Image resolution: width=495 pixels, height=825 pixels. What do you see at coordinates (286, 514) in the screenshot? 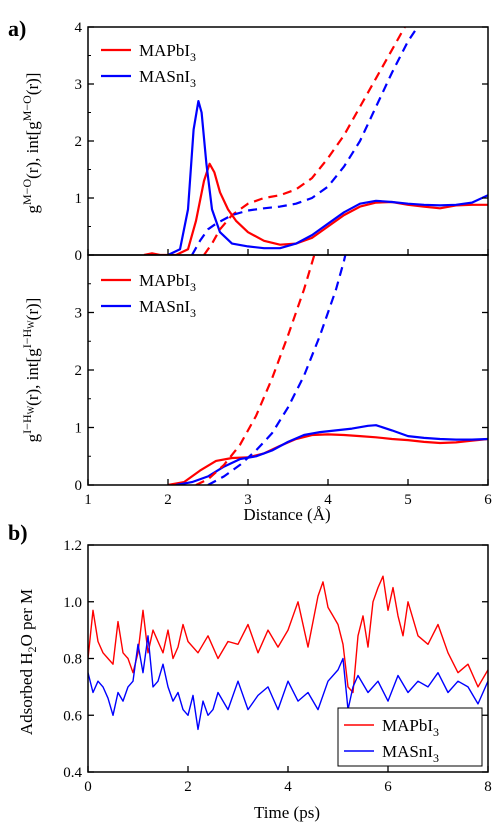
I see `x-axis-label-distance: Distance (Å)` at bounding box center [286, 514].